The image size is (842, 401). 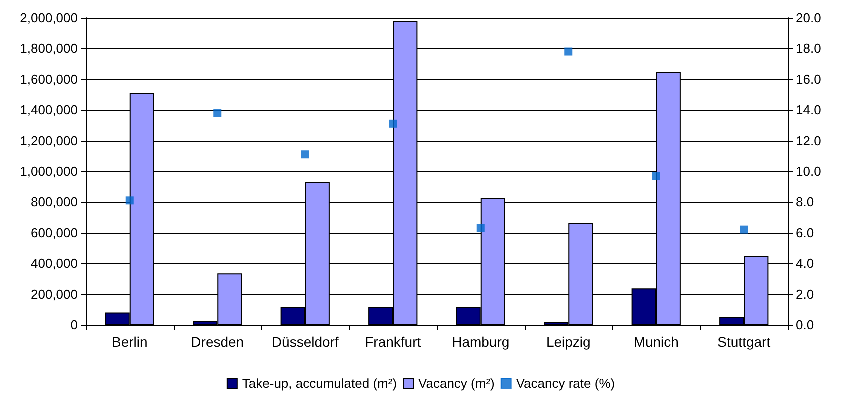 I want to click on x-tick-label: Hamburg, so click(x=481, y=342).